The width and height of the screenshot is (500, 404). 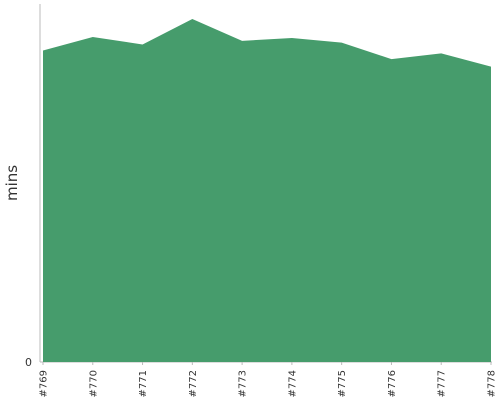 What do you see at coordinates (143, 383) in the screenshot?
I see `x-tick-label: #771` at bounding box center [143, 383].